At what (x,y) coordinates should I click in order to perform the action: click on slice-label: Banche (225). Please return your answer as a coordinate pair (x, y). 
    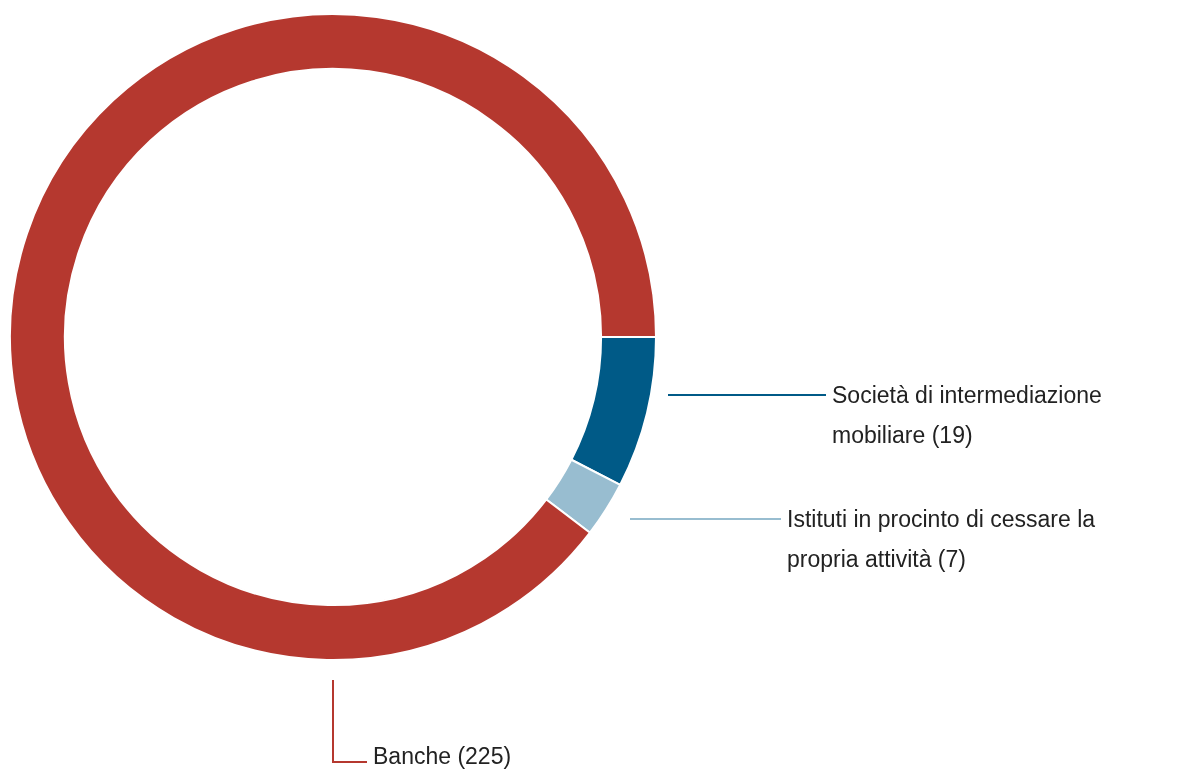
    Looking at the image, I should click on (442, 756).